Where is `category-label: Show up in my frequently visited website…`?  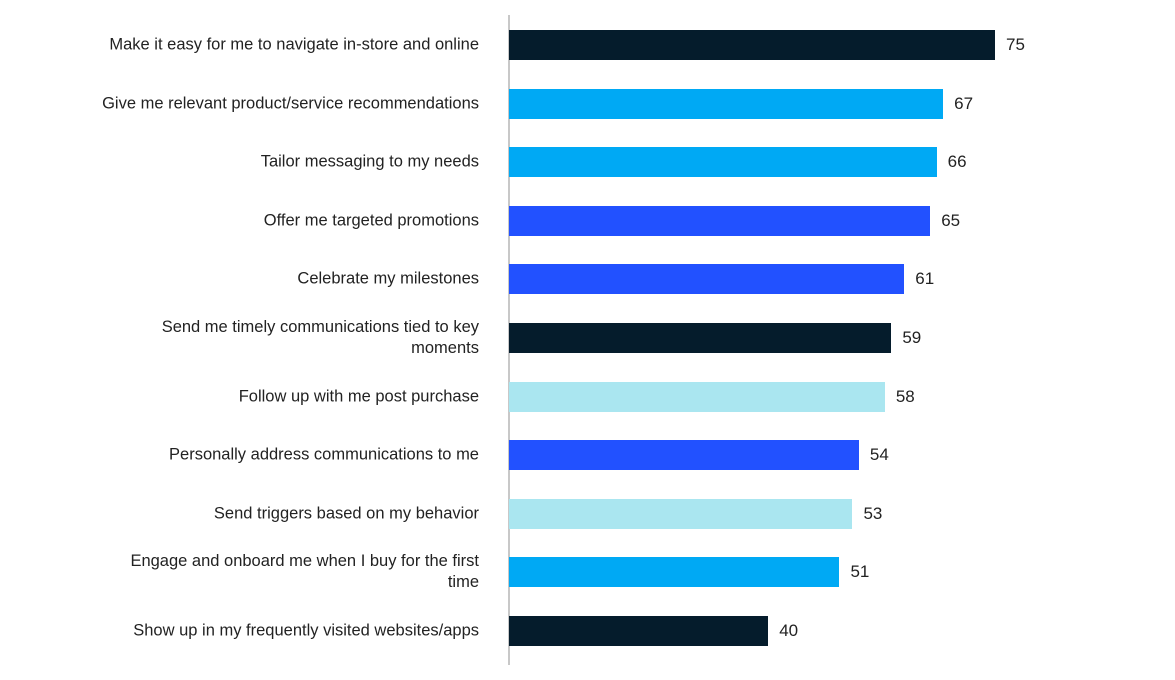
category-label: Show up in my frequently visited website… is located at coordinates (306, 630).